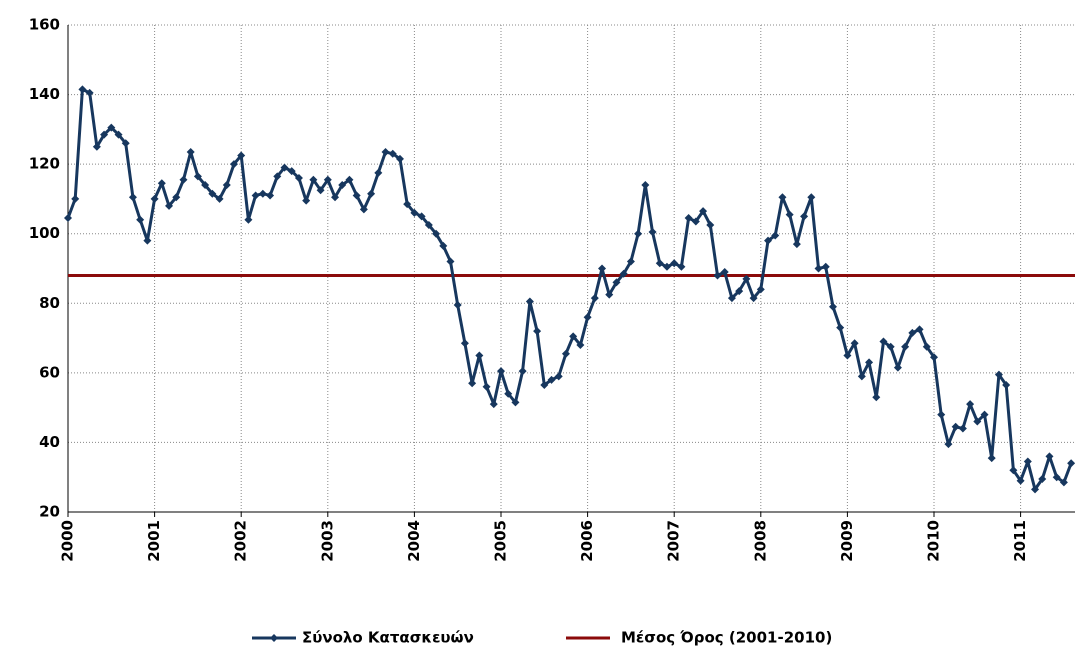 Image resolution: width=1075 pixels, height=655 pixels. Describe the element at coordinates (241, 541) in the screenshot. I see `x-tick-label: 2002` at that location.